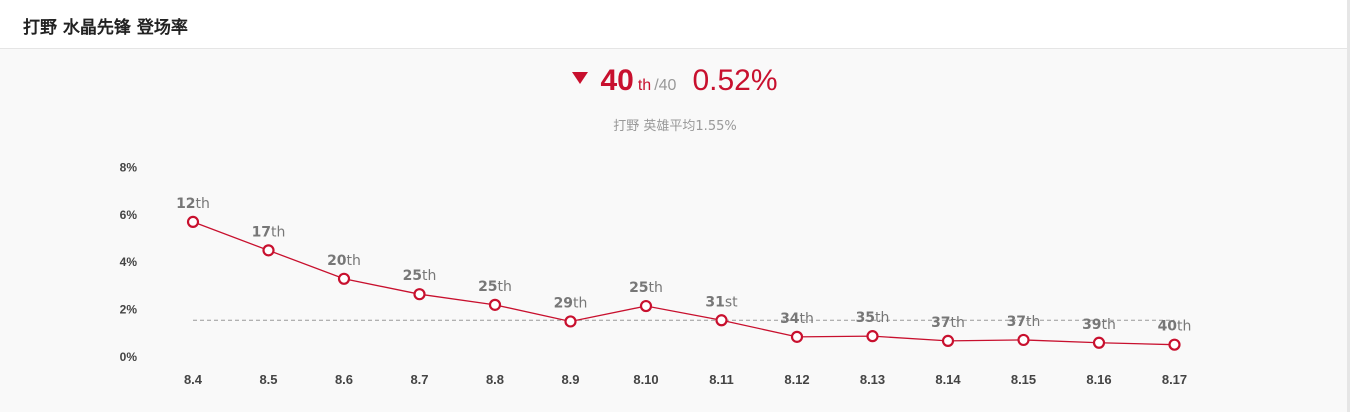 This screenshot has width=1350, height=412. I want to click on scrollbar, so click(1348, 206).